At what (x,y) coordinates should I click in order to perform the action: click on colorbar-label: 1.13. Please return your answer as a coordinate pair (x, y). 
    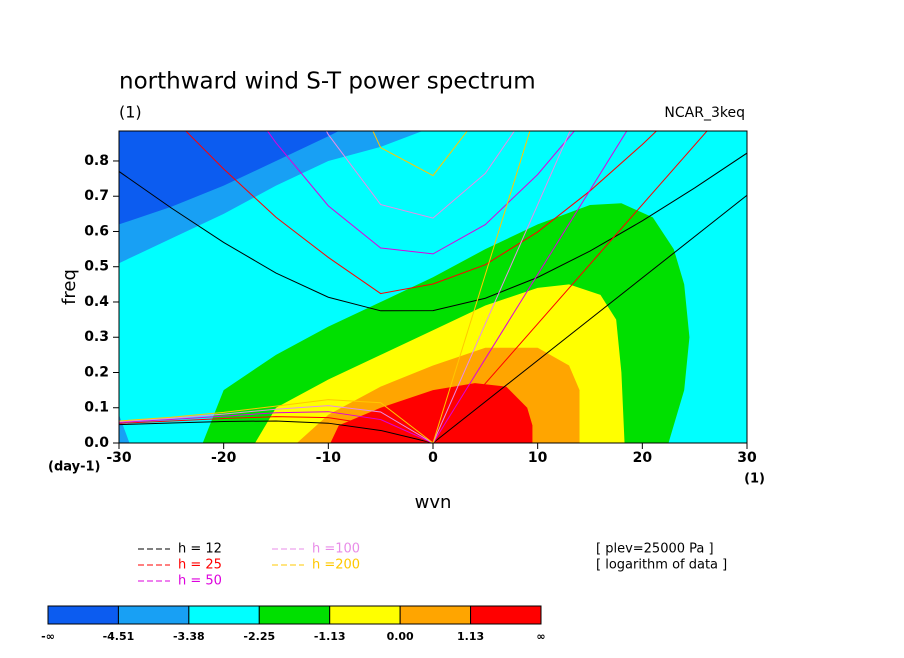
    Looking at the image, I should click on (470, 636).